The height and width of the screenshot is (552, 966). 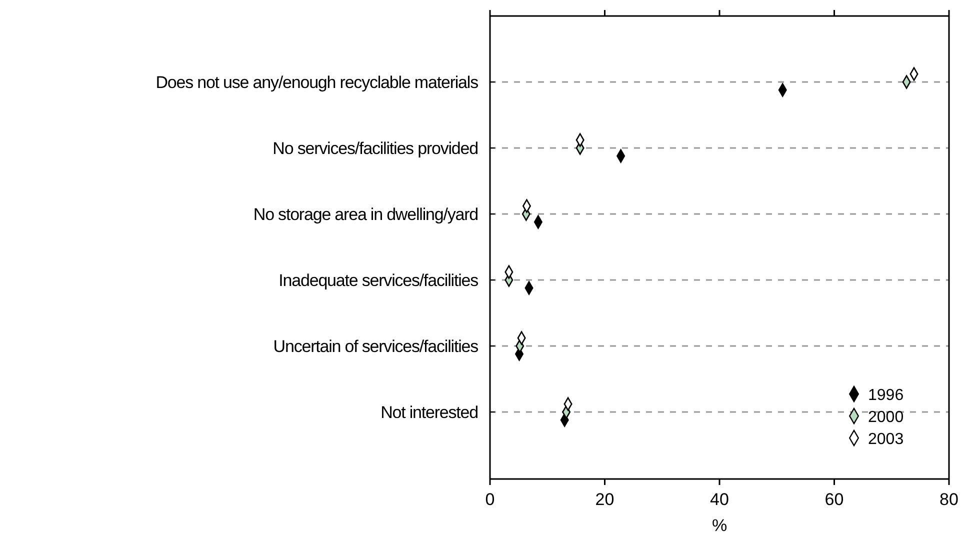 What do you see at coordinates (949, 499) in the screenshot?
I see `x-tick-label: 80` at bounding box center [949, 499].